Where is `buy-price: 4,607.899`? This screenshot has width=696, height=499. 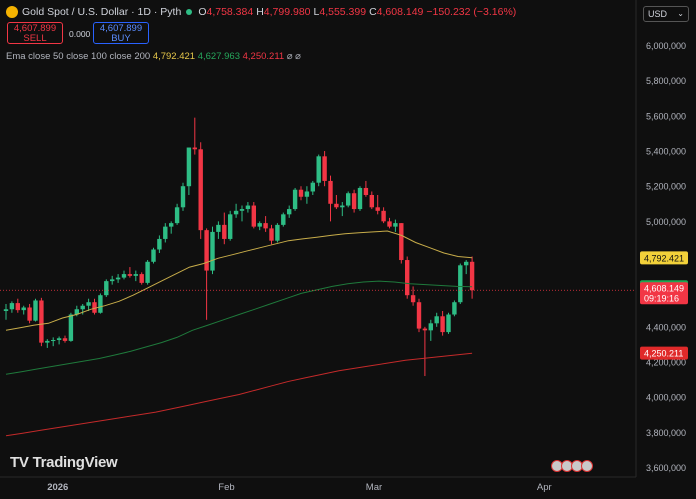 buy-price: 4,607.899 is located at coordinates (121, 28).